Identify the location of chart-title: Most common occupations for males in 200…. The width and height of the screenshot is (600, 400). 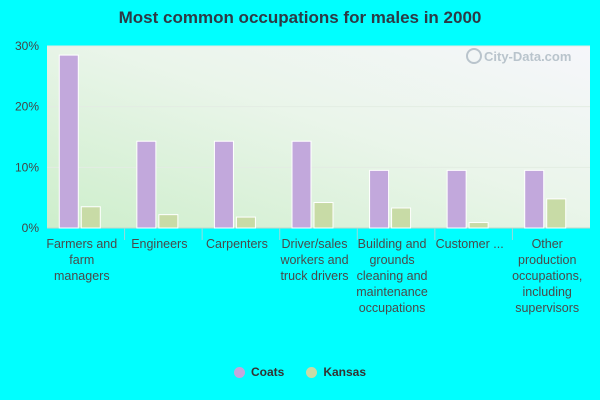
(300, 17).